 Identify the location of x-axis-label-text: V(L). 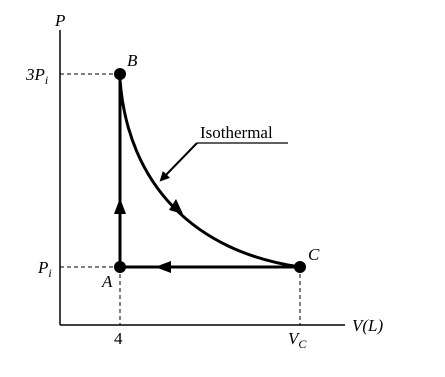
(368, 325).